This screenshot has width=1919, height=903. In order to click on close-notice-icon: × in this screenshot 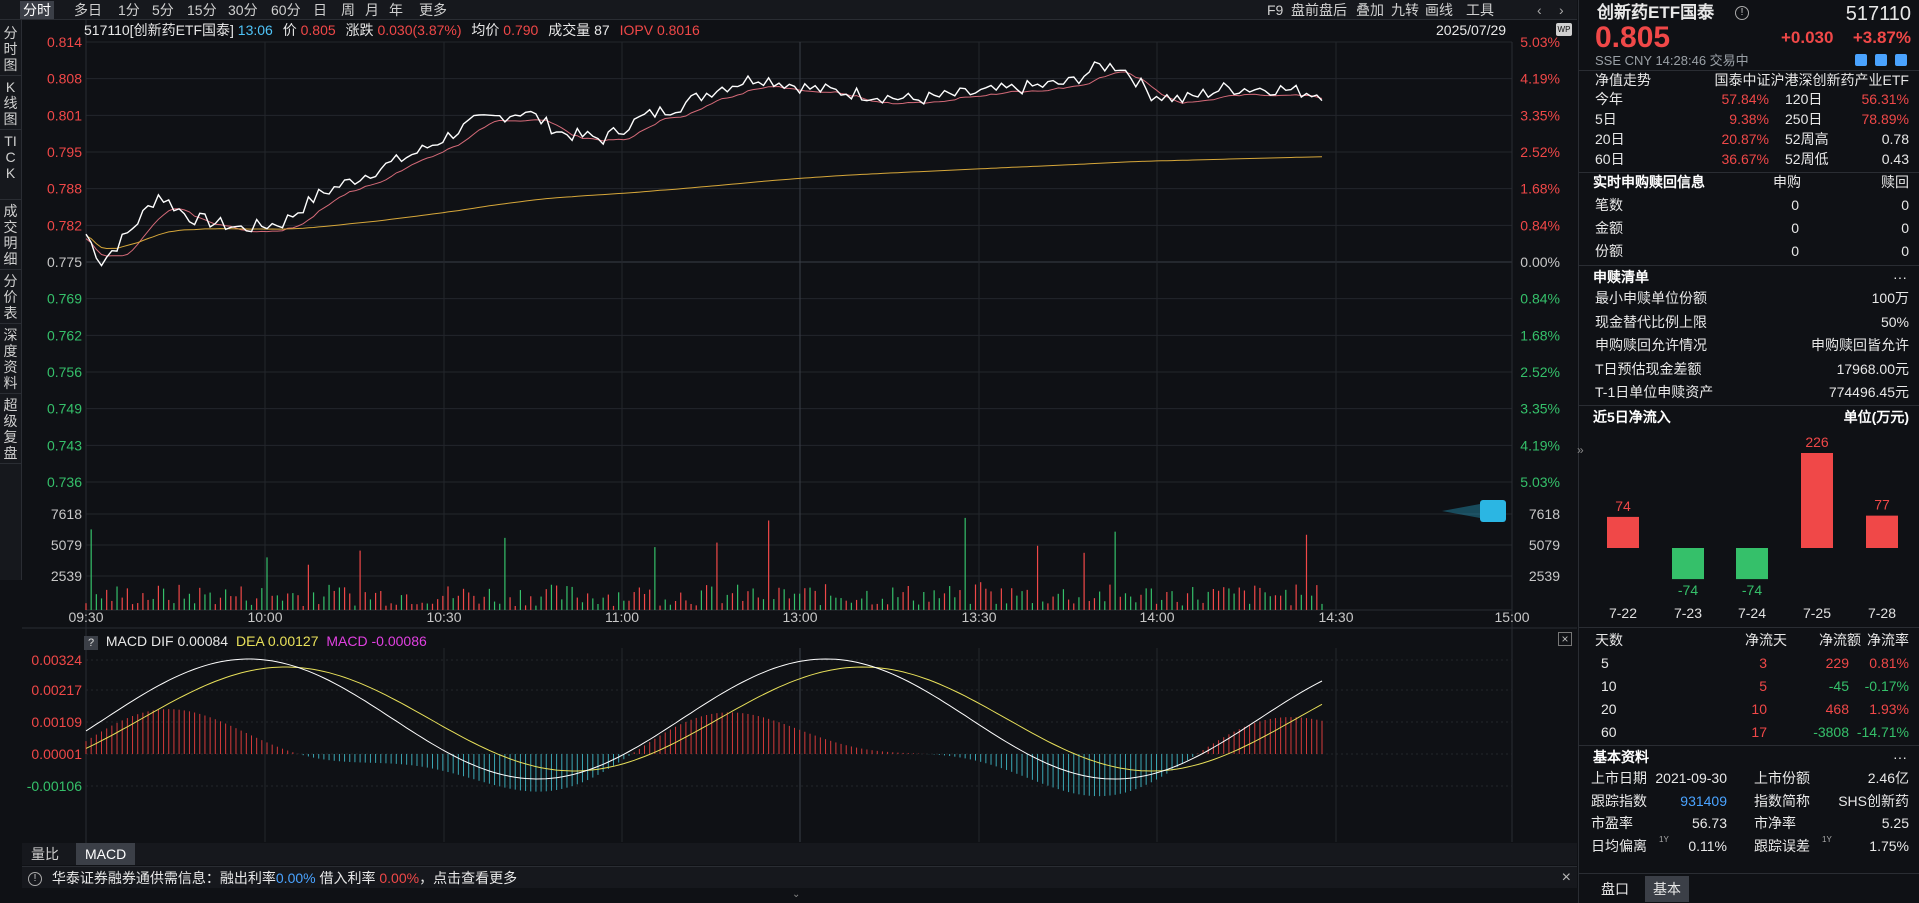, I will do `click(1566, 877)`.